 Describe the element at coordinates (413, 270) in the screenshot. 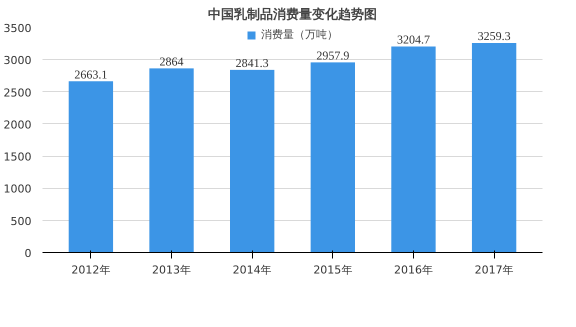

I see `x-tick-label: 2016年` at that location.